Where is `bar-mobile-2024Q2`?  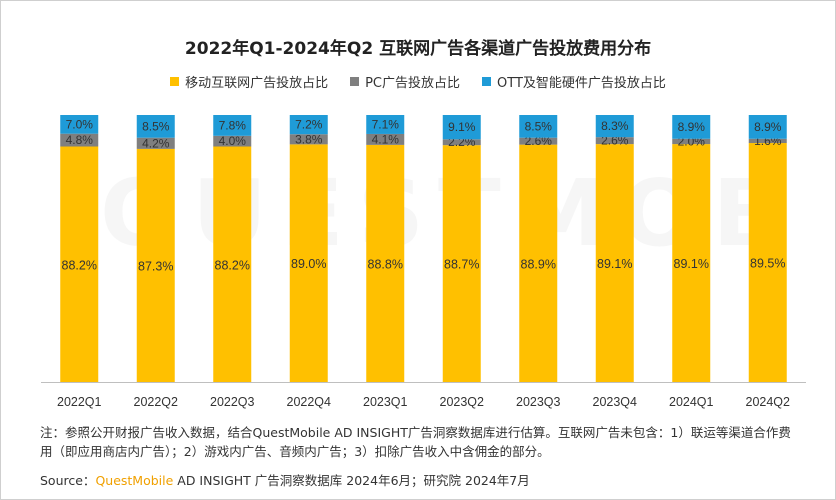
bar-mobile-2024Q2 is located at coordinates (767, 262).